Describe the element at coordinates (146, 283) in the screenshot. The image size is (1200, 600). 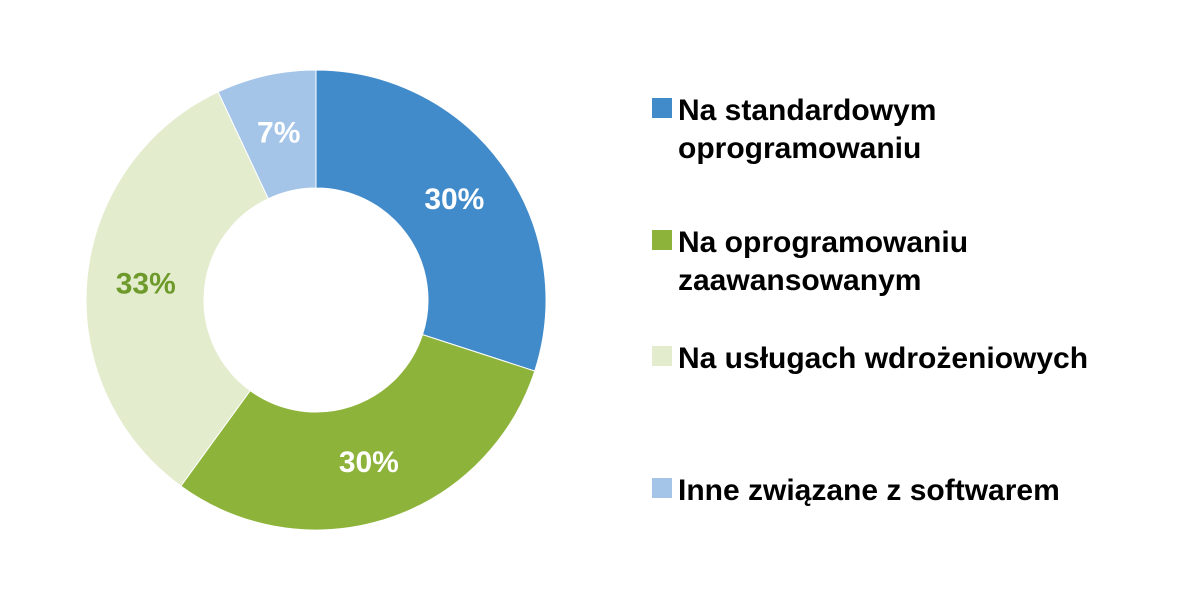
I see `data-label-3: 33%` at that location.